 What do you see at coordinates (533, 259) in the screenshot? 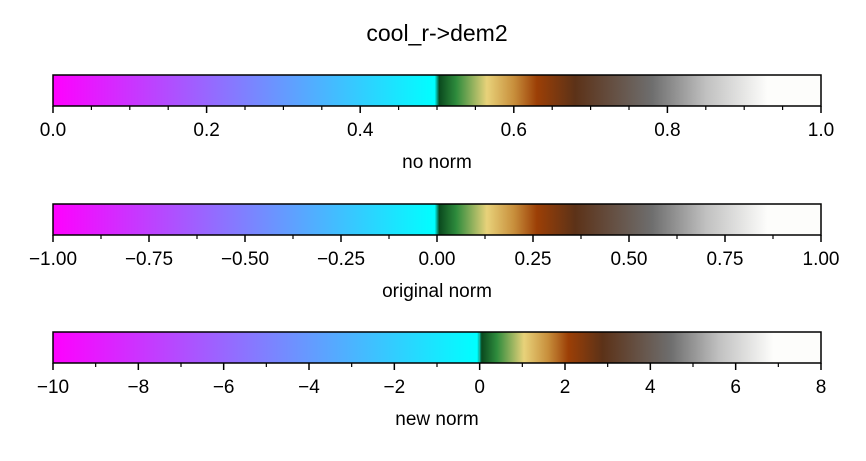
I see `tick-label: 0.25` at bounding box center [533, 259].